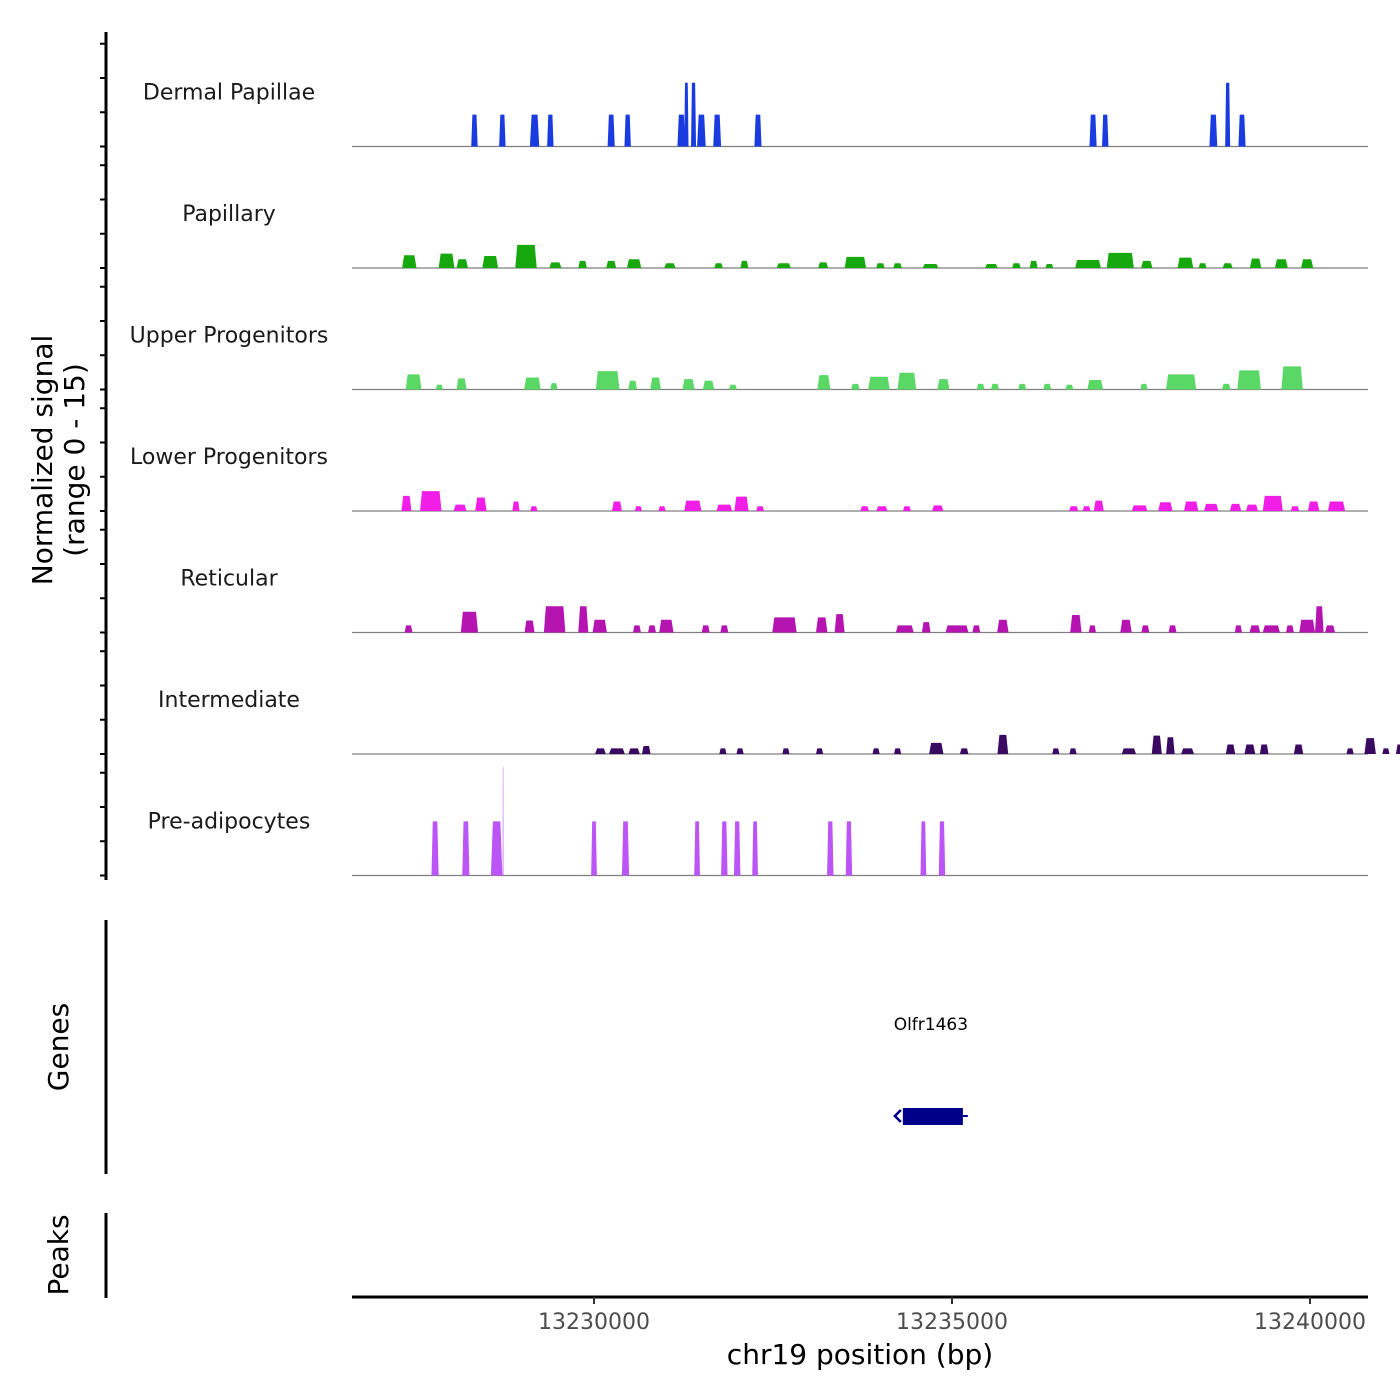 This screenshot has width=1400, height=1400. Describe the element at coordinates (749, 478) in the screenshot. I see `track-lower-progenitors: Lower Progenitors` at that location.